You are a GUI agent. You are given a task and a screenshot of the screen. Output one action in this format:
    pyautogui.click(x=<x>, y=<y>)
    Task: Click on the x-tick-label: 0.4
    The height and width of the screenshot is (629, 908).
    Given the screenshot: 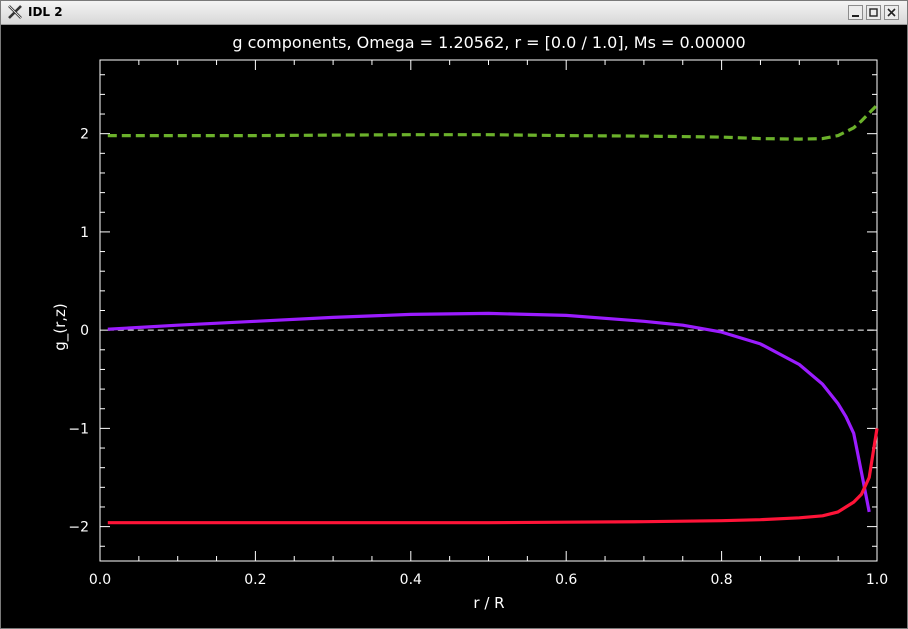 What is the action you would take?
    pyautogui.click(x=411, y=580)
    